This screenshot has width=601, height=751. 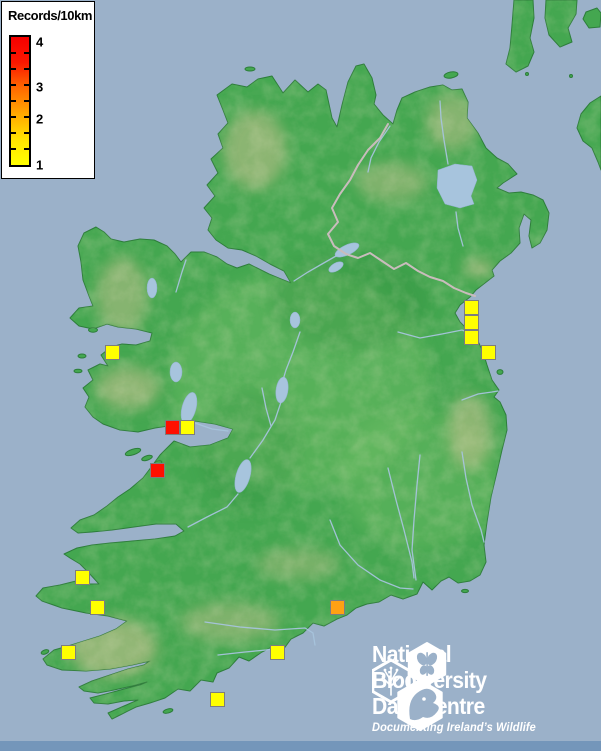 I want to click on logo-hexagons, so click(x=409, y=686).